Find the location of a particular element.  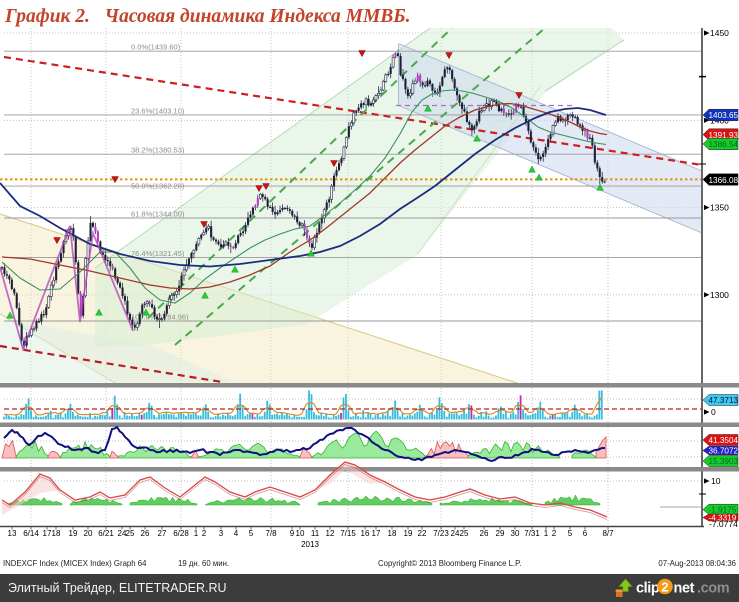

svg-text: -1.9175 is located at coordinates (723, 510).